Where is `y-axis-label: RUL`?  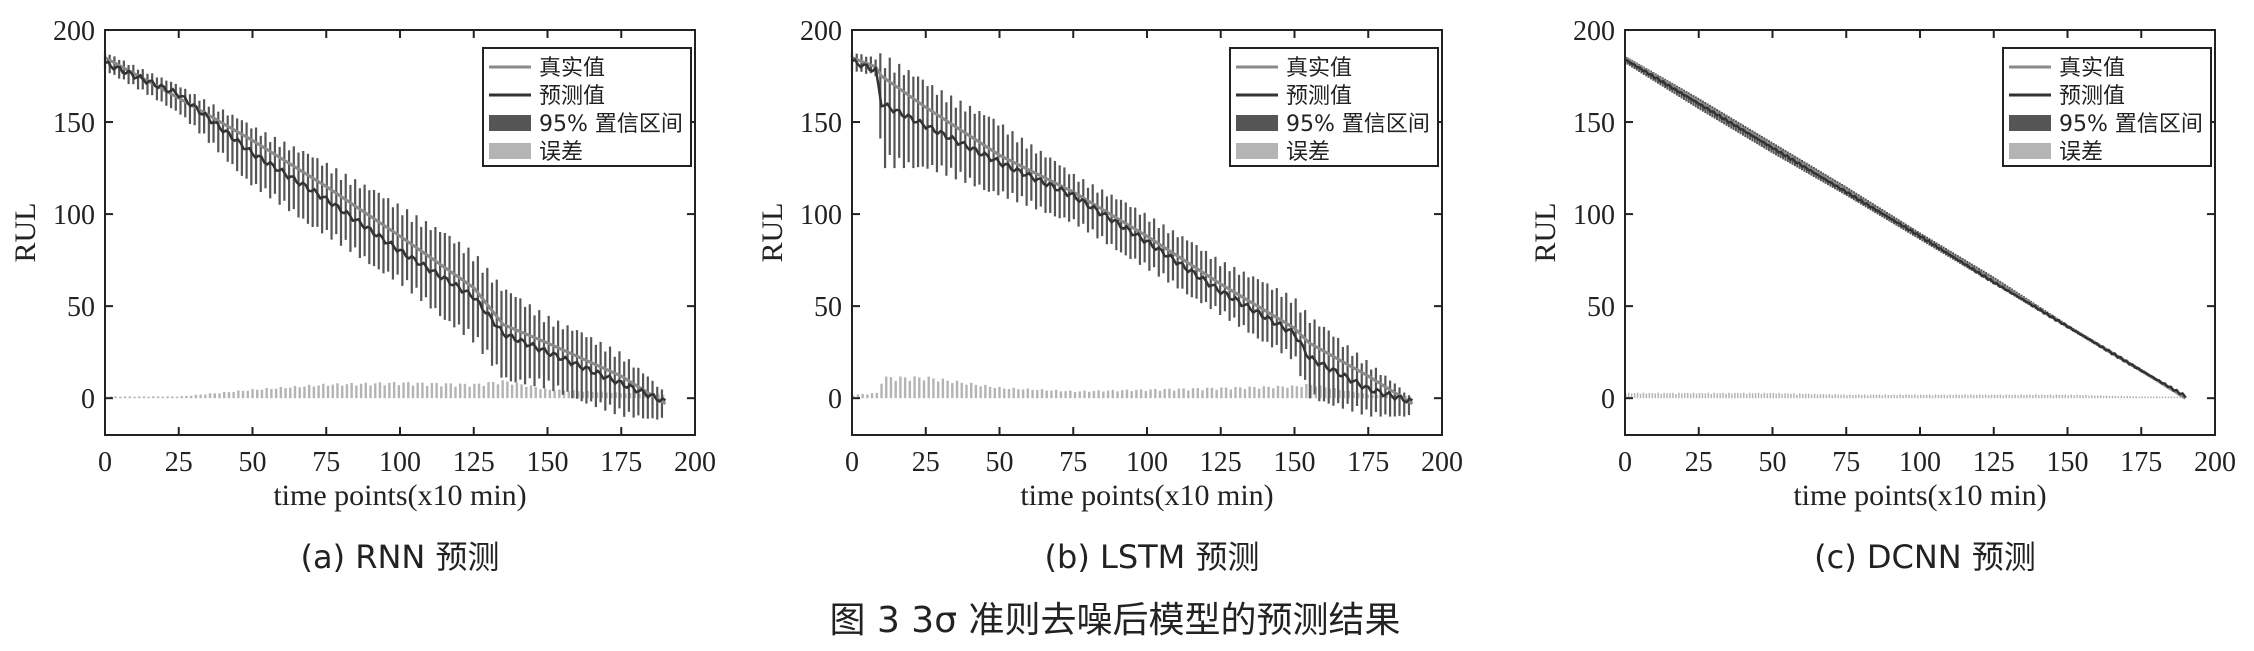 y-axis-label: RUL is located at coordinates (25, 233).